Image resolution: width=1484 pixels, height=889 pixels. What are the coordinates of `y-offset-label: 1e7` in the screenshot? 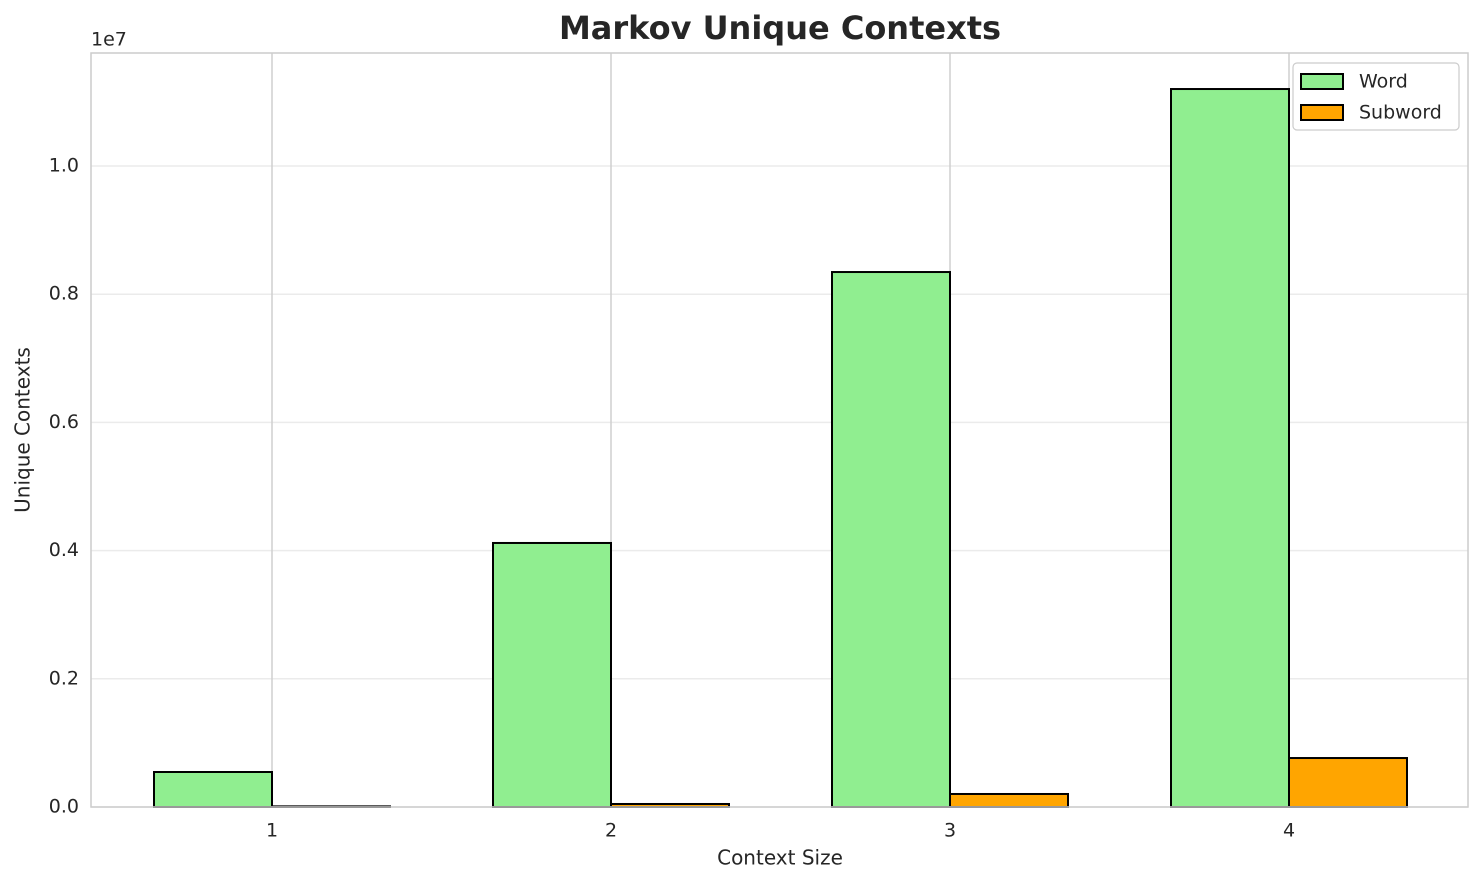 It's located at (109, 40).